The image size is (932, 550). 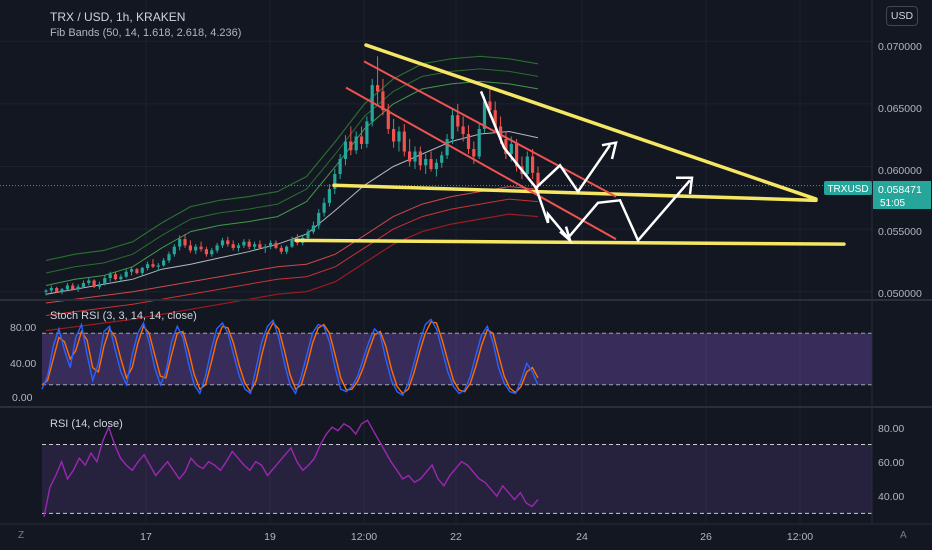 I want to click on rsi-axis: 80.00 60.00 40.00, so click(x=891, y=463).